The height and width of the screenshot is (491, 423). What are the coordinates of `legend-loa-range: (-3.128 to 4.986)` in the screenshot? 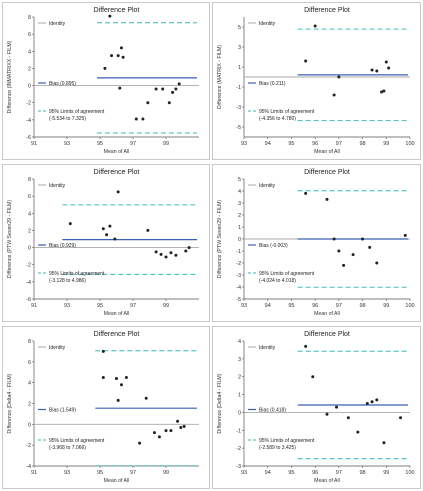 It's located at (67, 281).